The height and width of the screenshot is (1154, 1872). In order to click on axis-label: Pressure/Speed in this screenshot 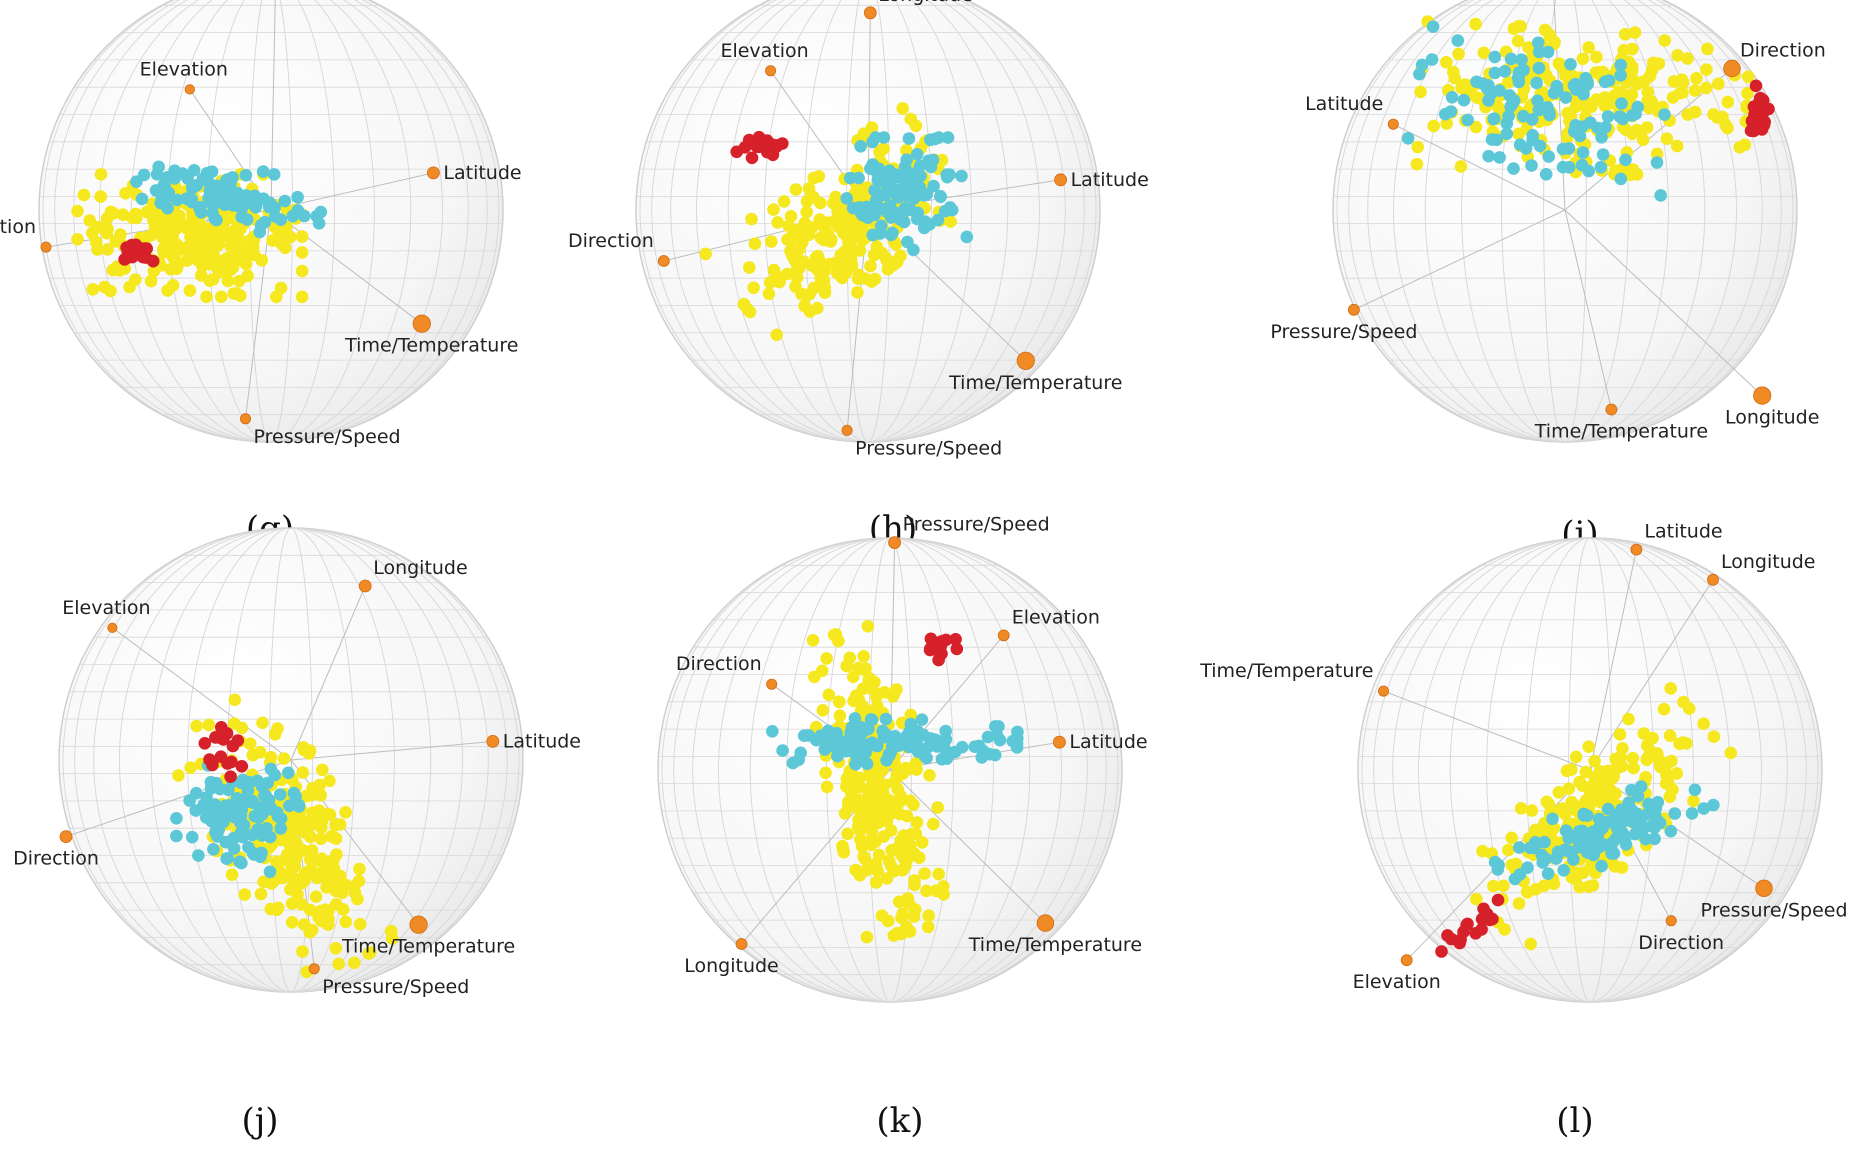, I will do `click(1773, 910)`.